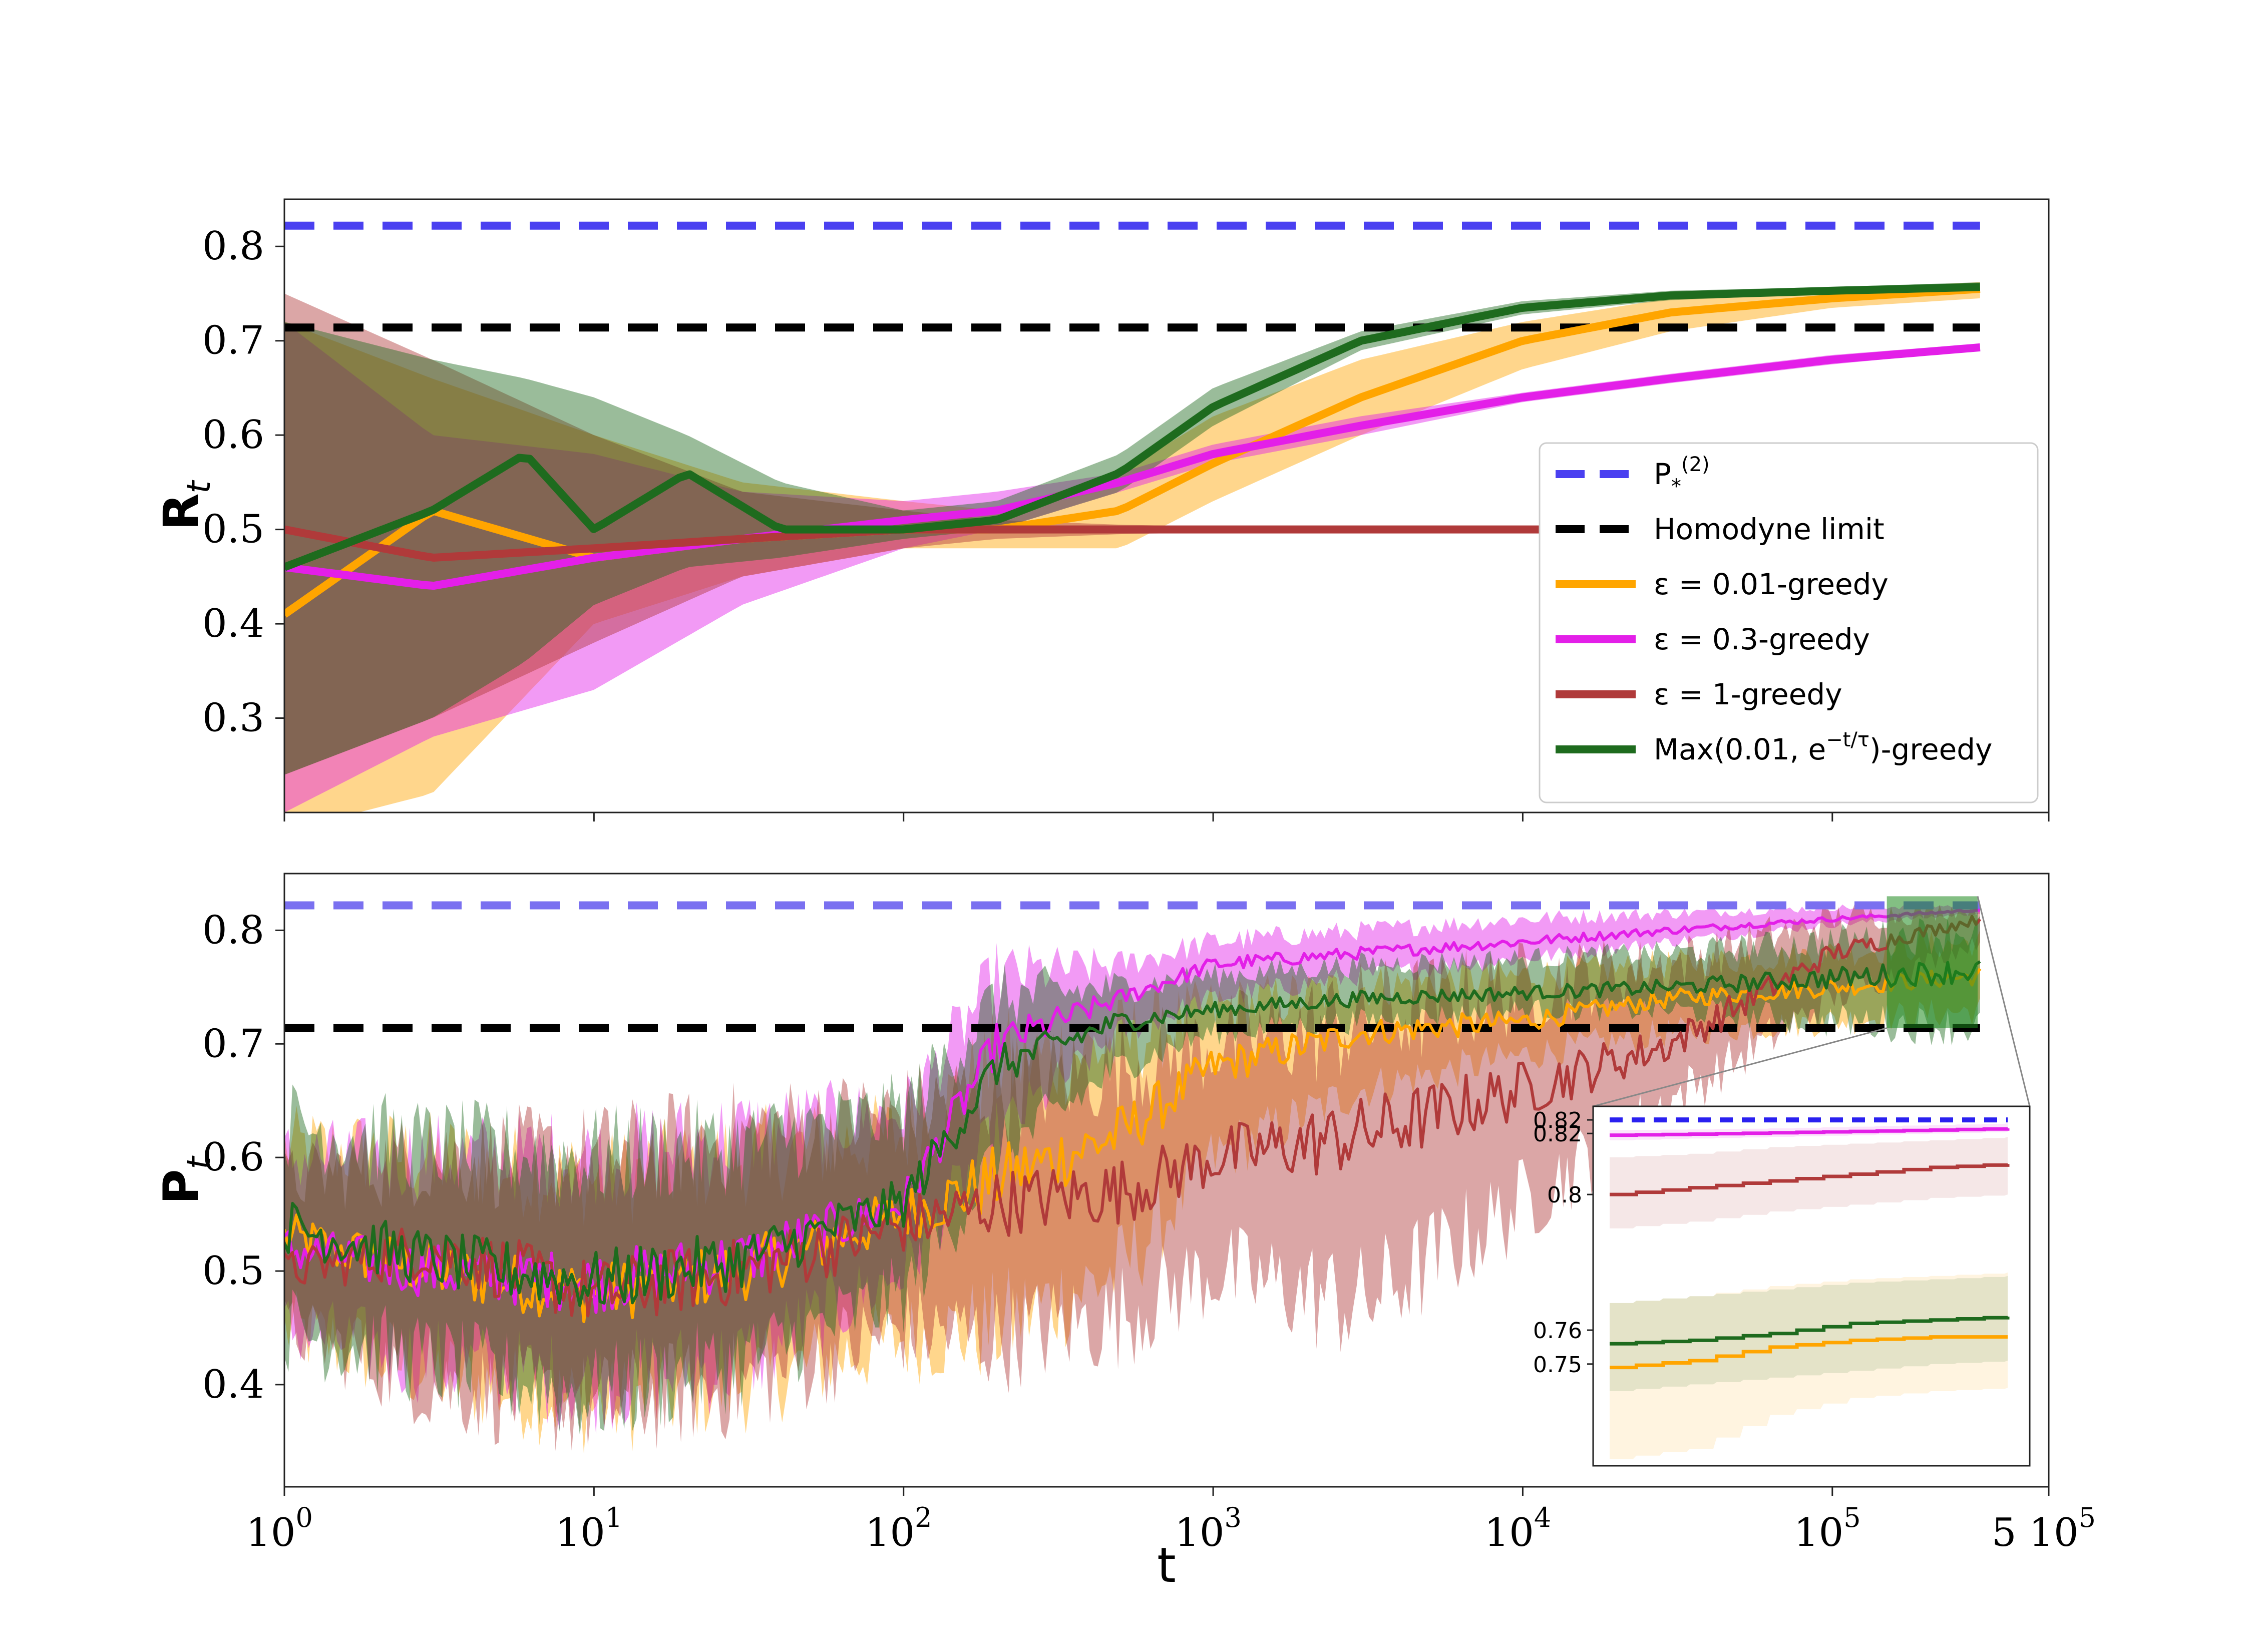 This screenshot has width=2253, height=1652. What do you see at coordinates (243, 482) in the screenshot?
I see `top-y-ticks: 0.3 0.4 0.5 0.6 0.7 0.8` at bounding box center [243, 482].